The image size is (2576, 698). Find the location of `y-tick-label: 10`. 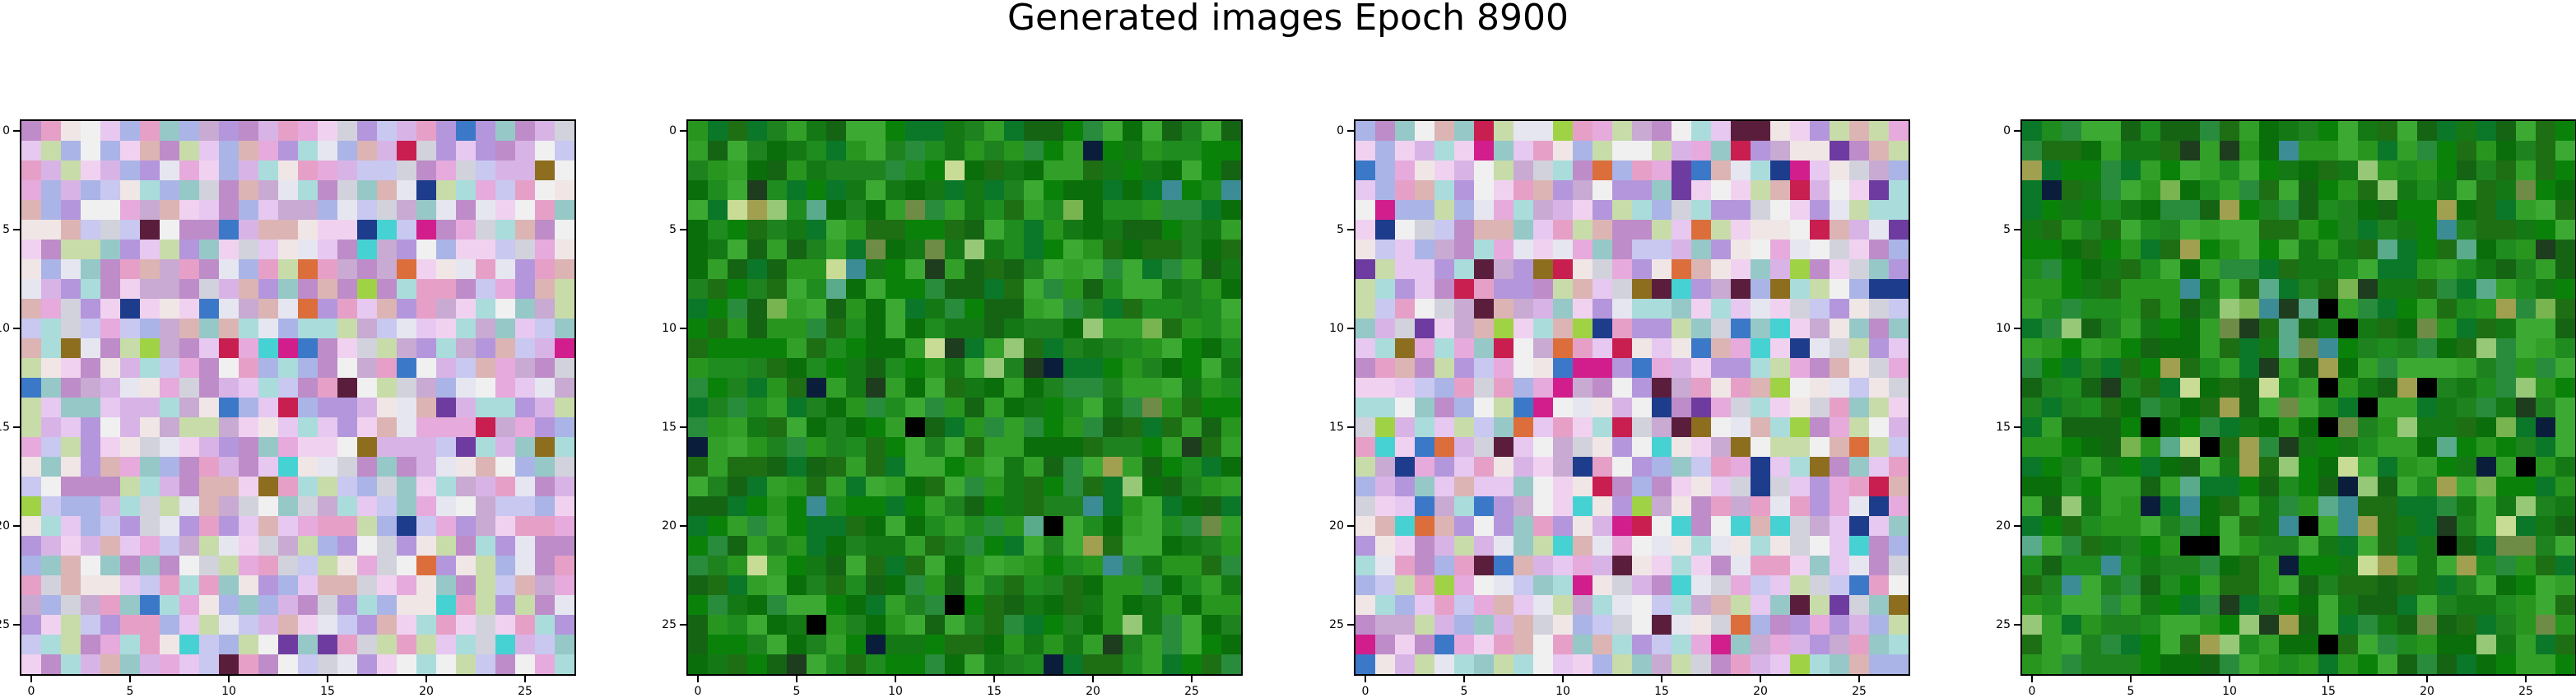

y-tick-label: 10 is located at coordinates (1336, 328).